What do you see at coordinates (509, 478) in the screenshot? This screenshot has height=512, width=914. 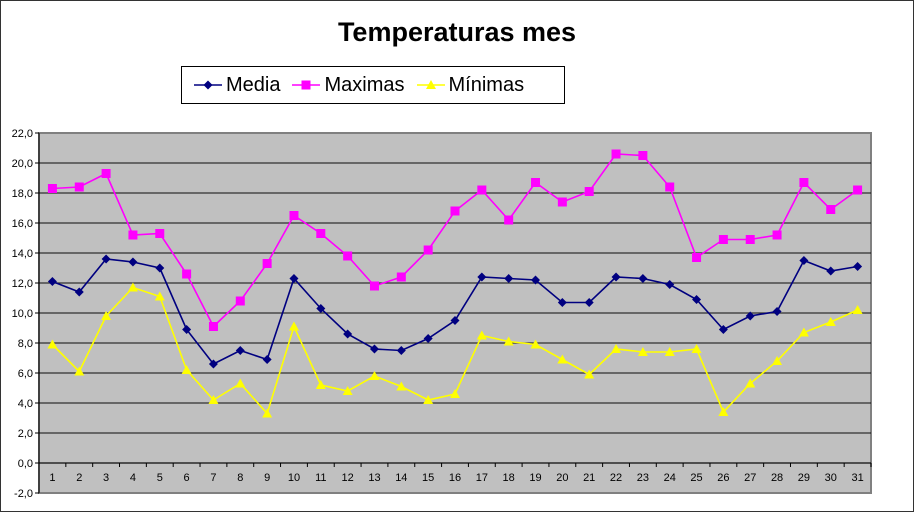 I see `x-tick-label: 18` at bounding box center [509, 478].